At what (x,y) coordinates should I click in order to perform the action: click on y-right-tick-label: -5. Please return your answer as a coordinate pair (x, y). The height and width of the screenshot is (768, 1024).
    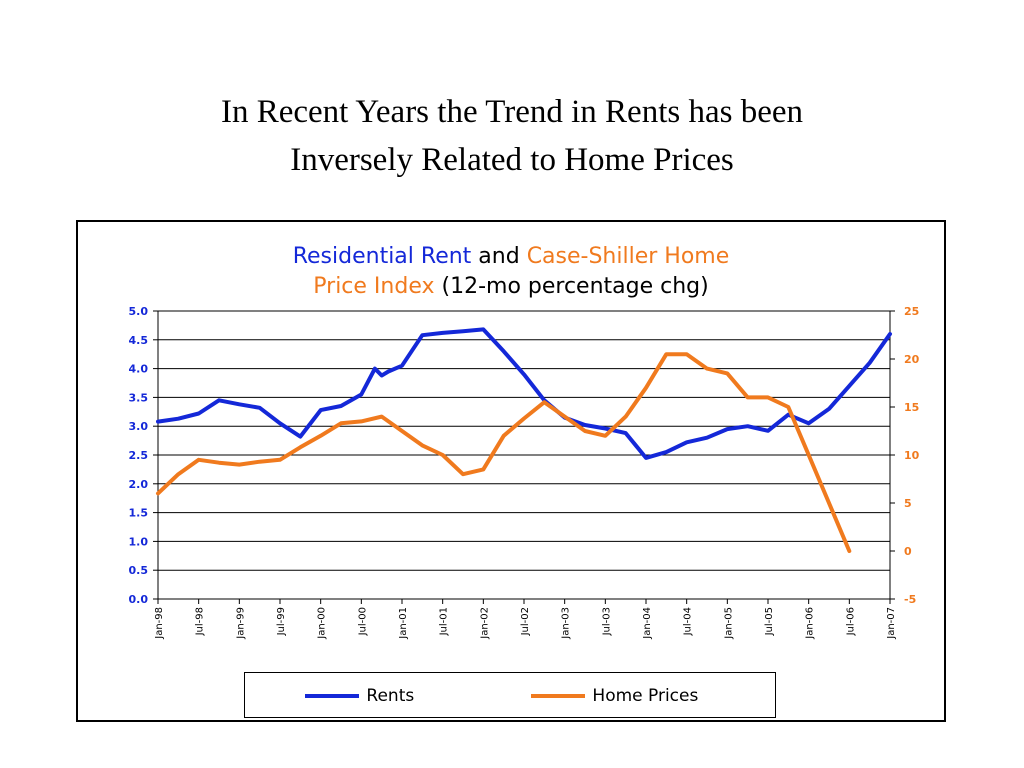
    Looking at the image, I should click on (910, 599).